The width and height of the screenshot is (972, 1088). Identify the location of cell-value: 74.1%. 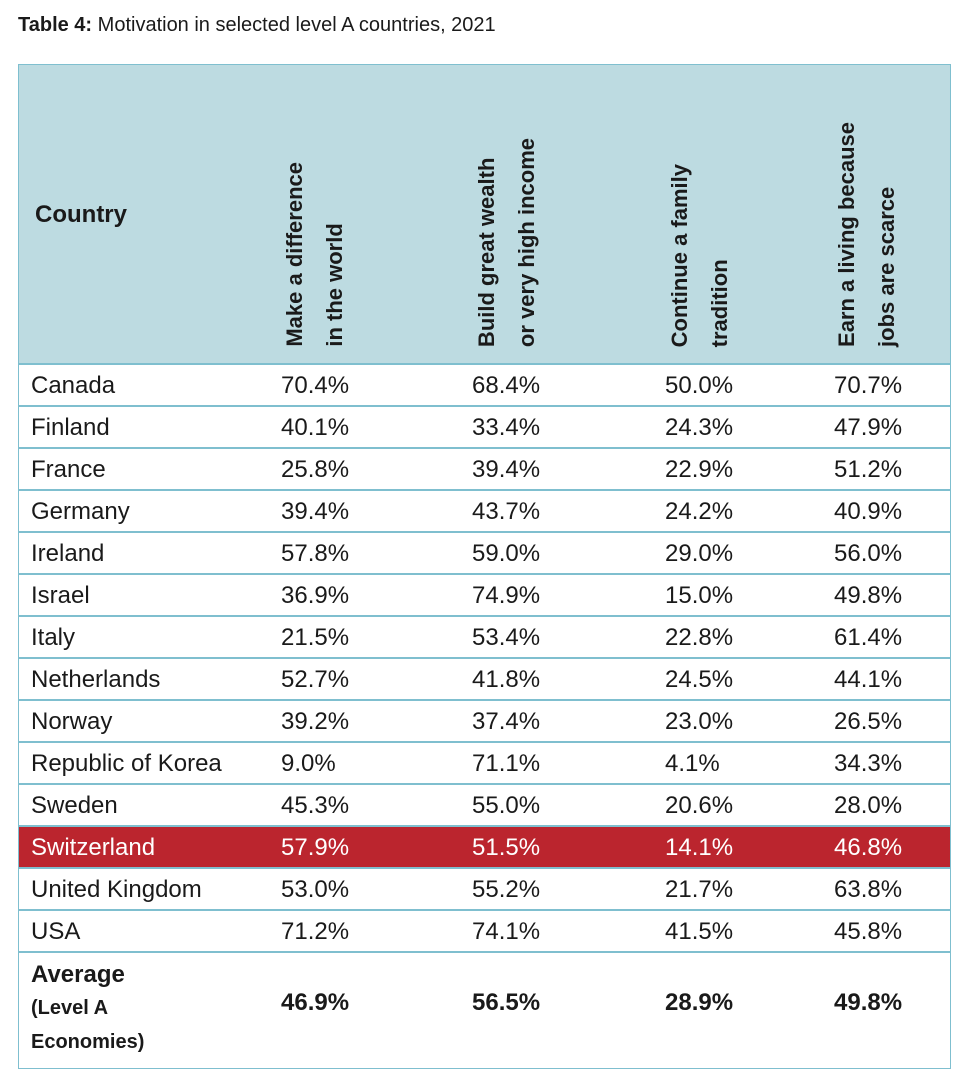
(506, 931).